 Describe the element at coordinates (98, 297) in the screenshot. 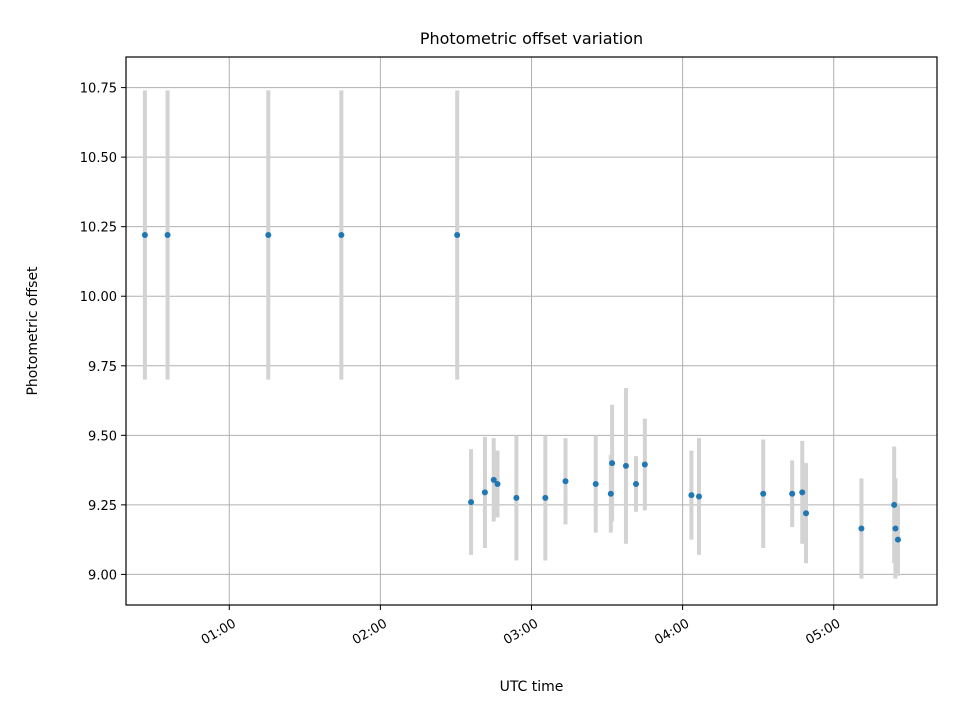

I see `y-tick-label: 10.00` at that location.